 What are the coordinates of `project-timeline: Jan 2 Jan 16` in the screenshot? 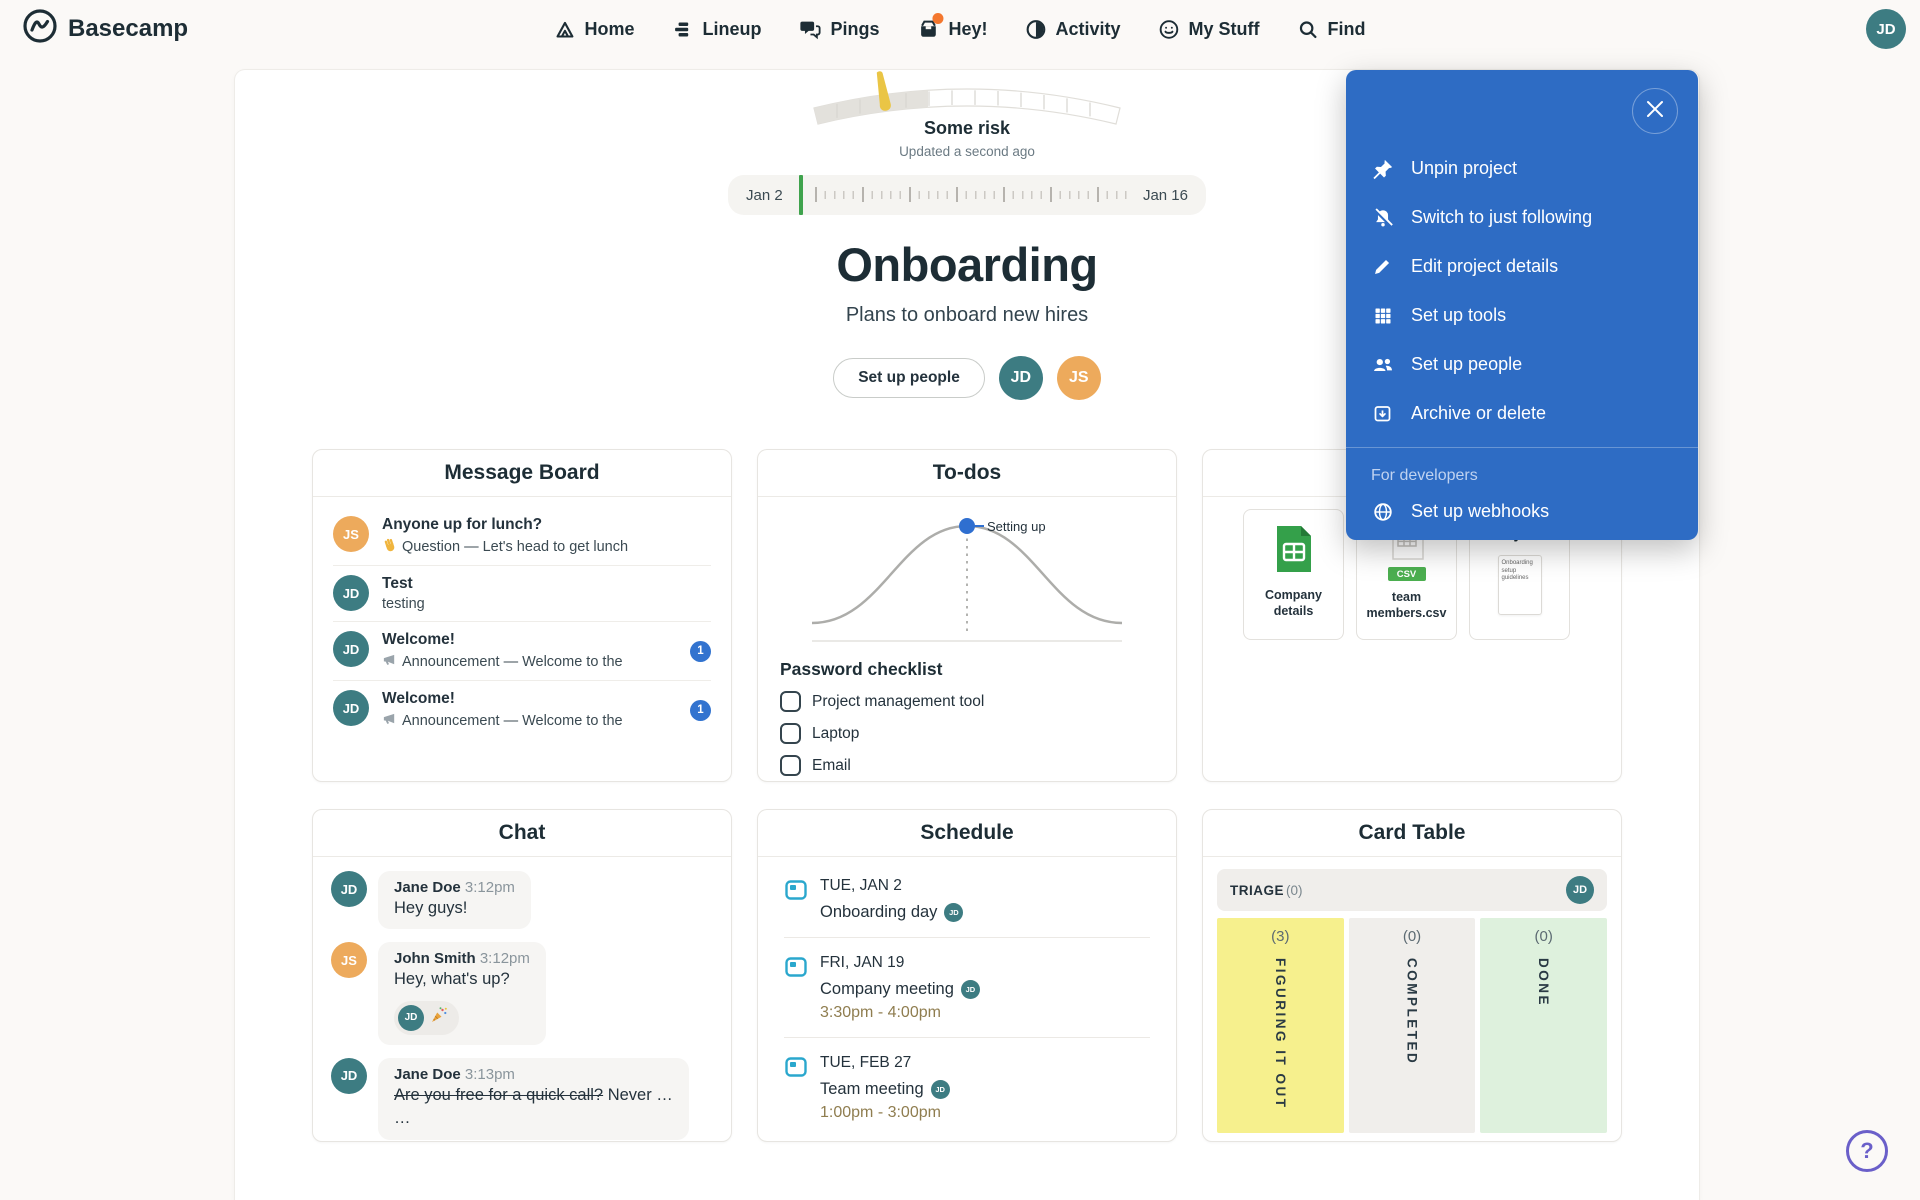 It's located at (967, 195).